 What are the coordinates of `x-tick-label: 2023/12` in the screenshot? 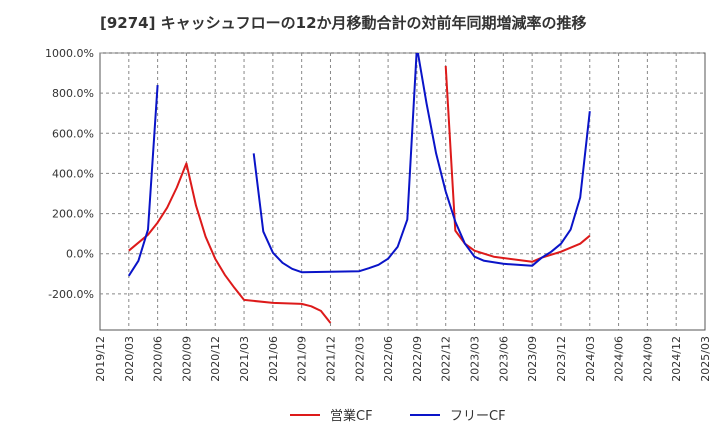 It's located at (561, 359).